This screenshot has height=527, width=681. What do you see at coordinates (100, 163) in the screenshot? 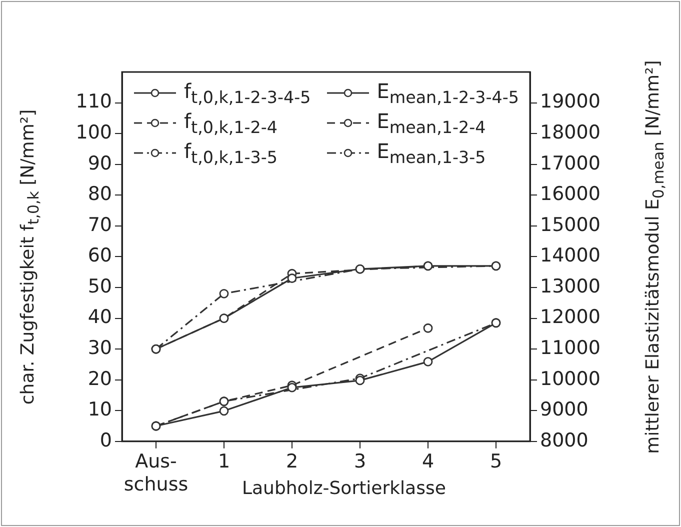
I see `y-tick-label: 90` at bounding box center [100, 163].